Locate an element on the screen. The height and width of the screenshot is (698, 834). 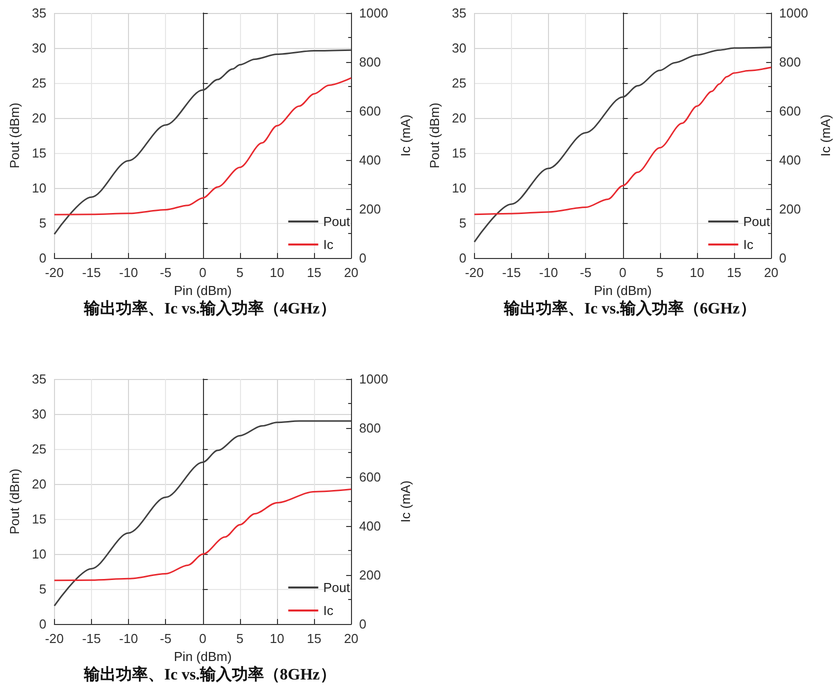
text: 输出功率、Ic vs.输入功率（8GHz） is located at coordinates (209, 674).